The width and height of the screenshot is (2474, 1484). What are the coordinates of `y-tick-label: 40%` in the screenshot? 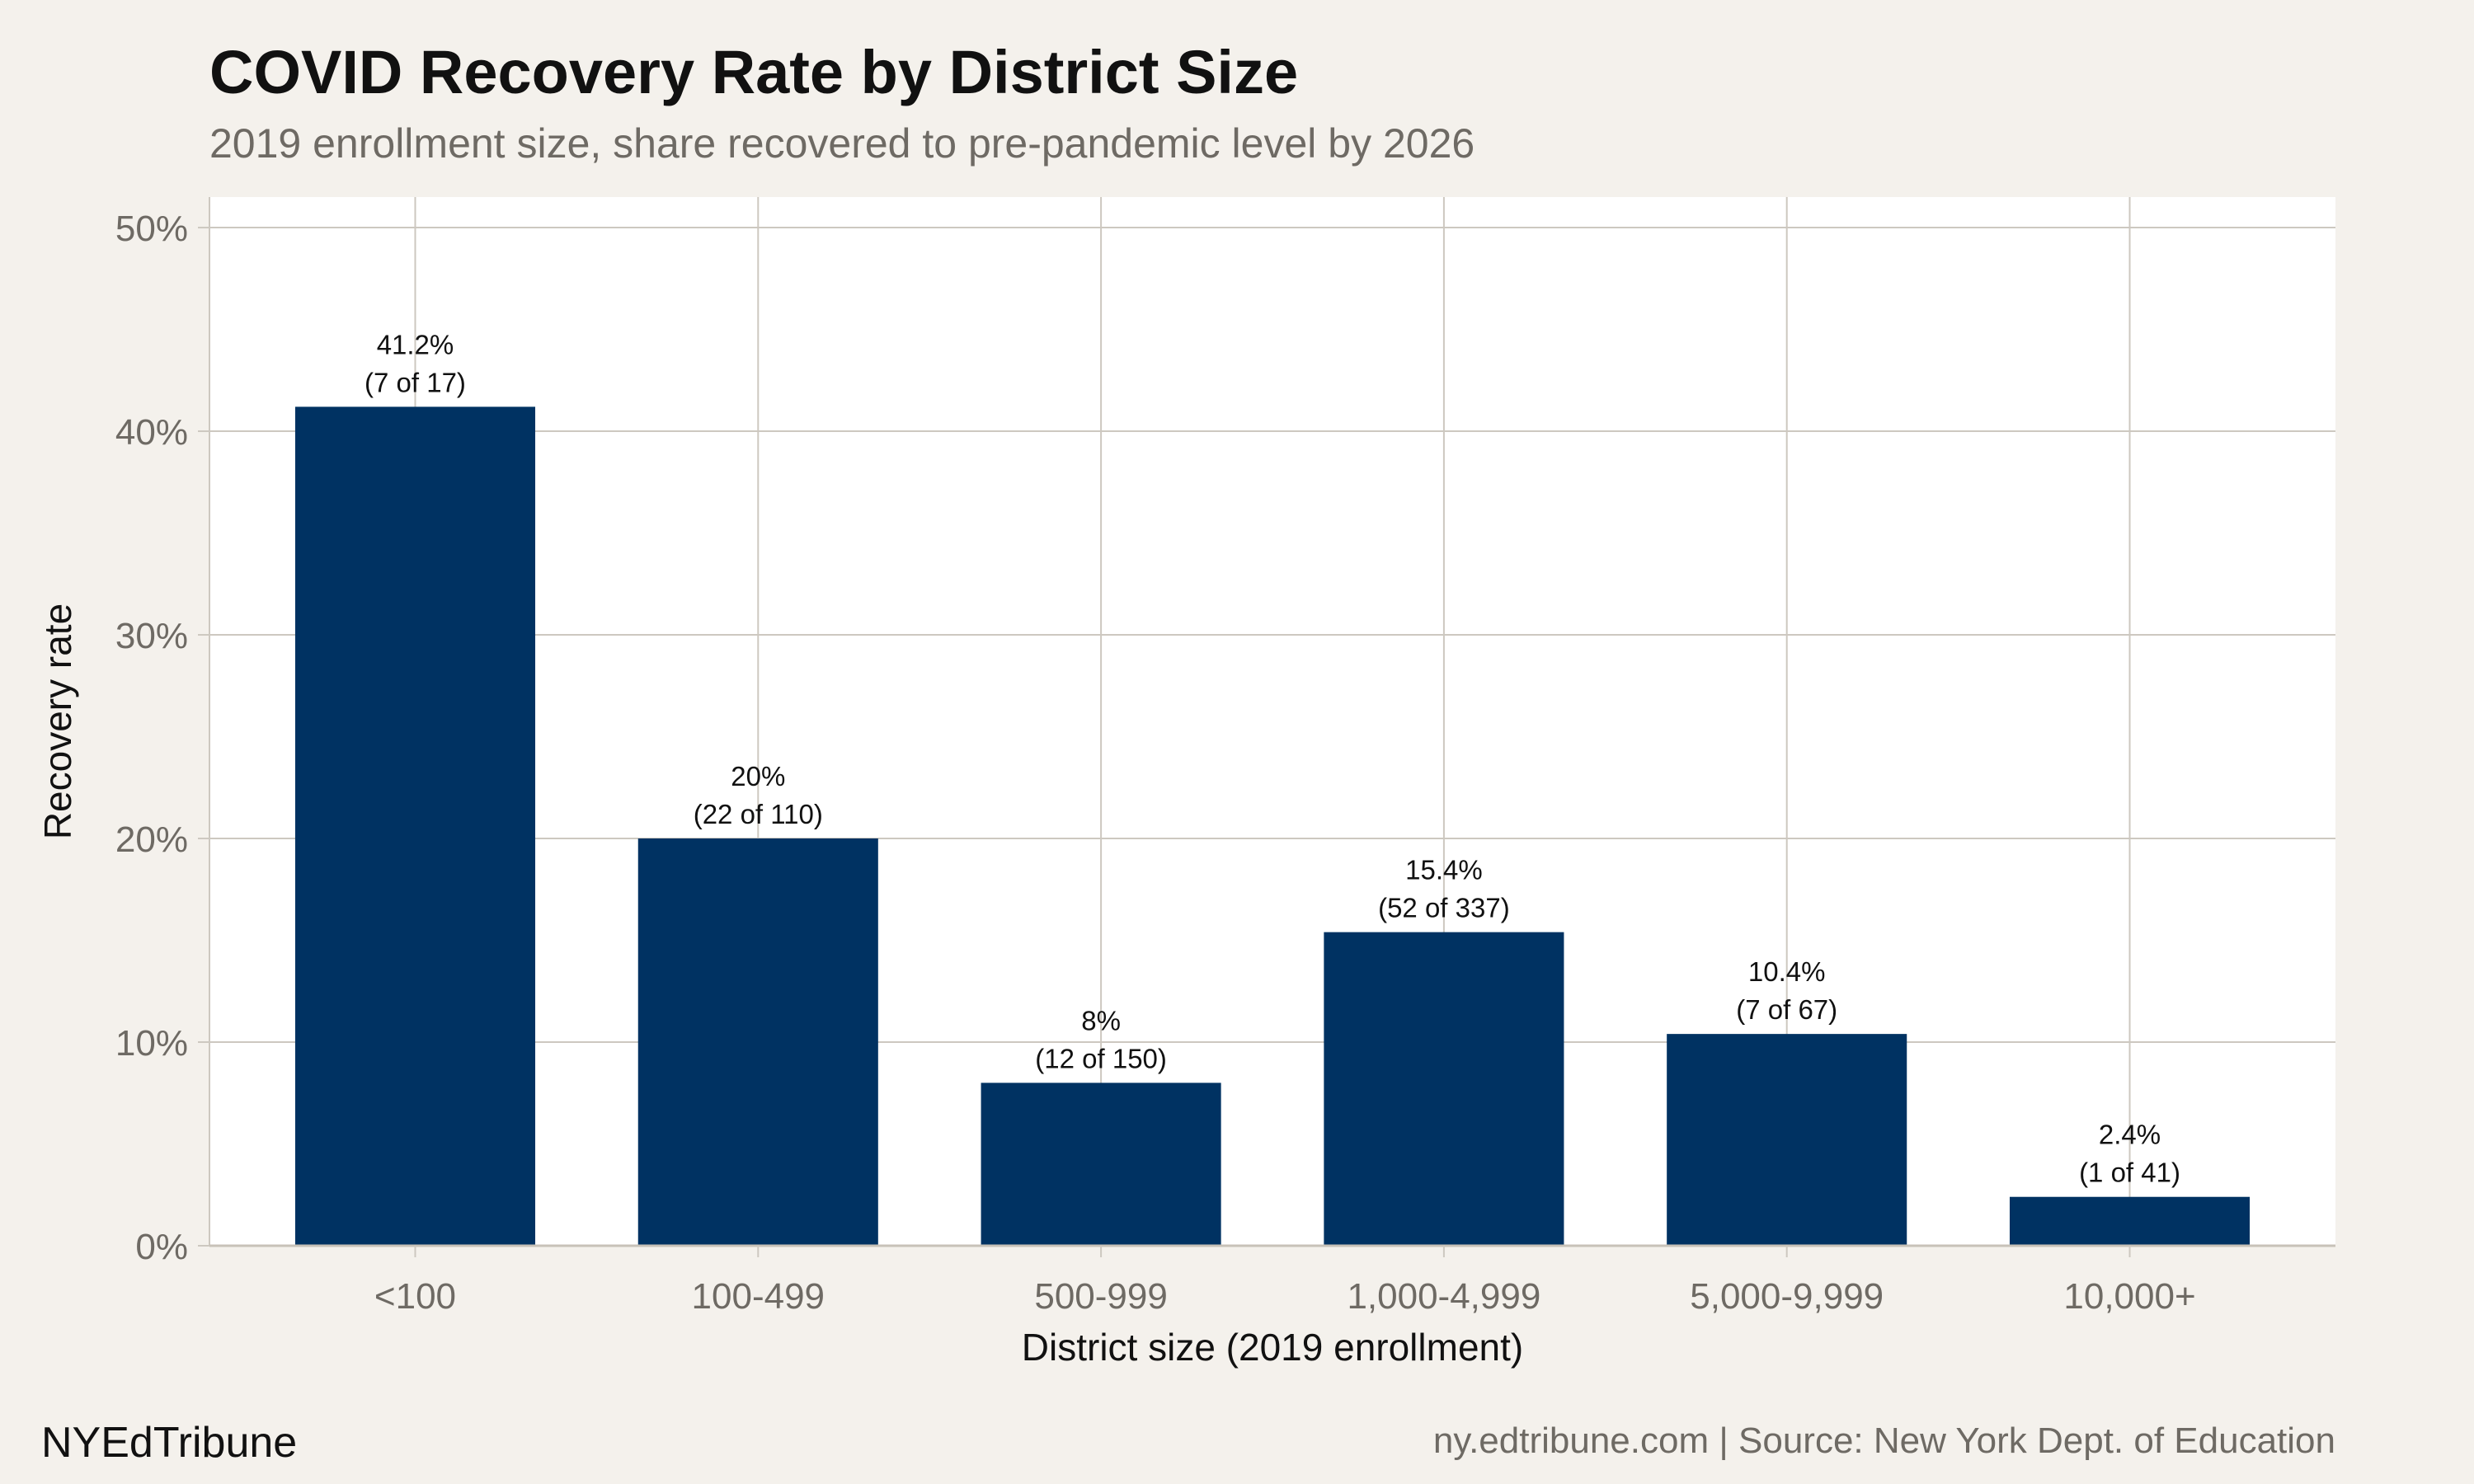 It's located at (151, 432).